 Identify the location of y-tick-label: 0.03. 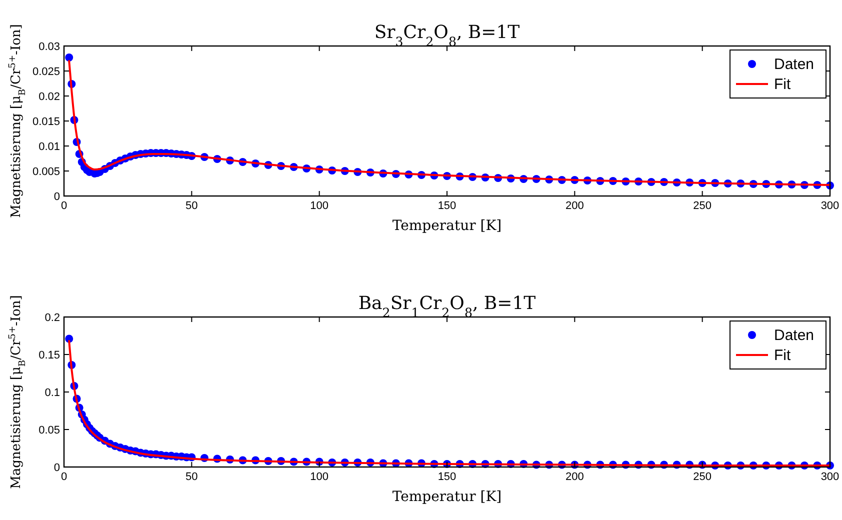
(49, 47).